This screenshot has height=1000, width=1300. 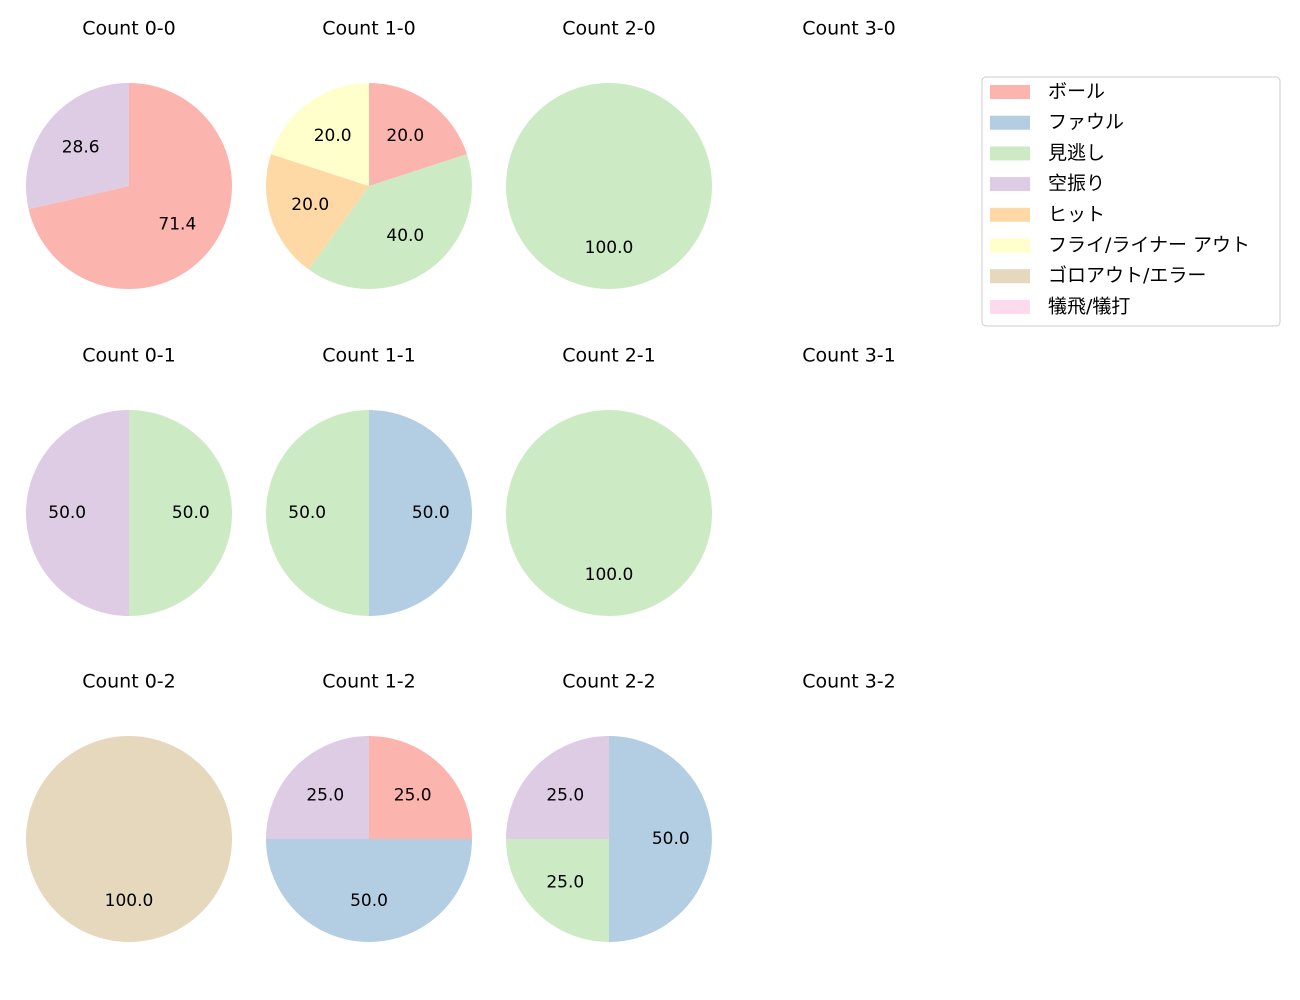 I want to click on pie-panel: Count 2-0 100.0, so click(x=609, y=153).